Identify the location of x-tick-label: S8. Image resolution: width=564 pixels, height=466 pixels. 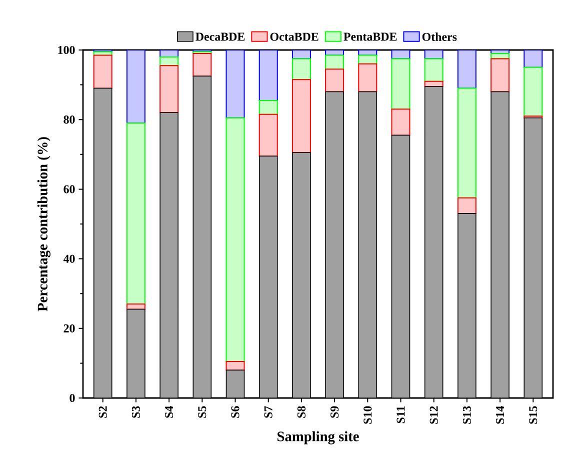
(301, 412).